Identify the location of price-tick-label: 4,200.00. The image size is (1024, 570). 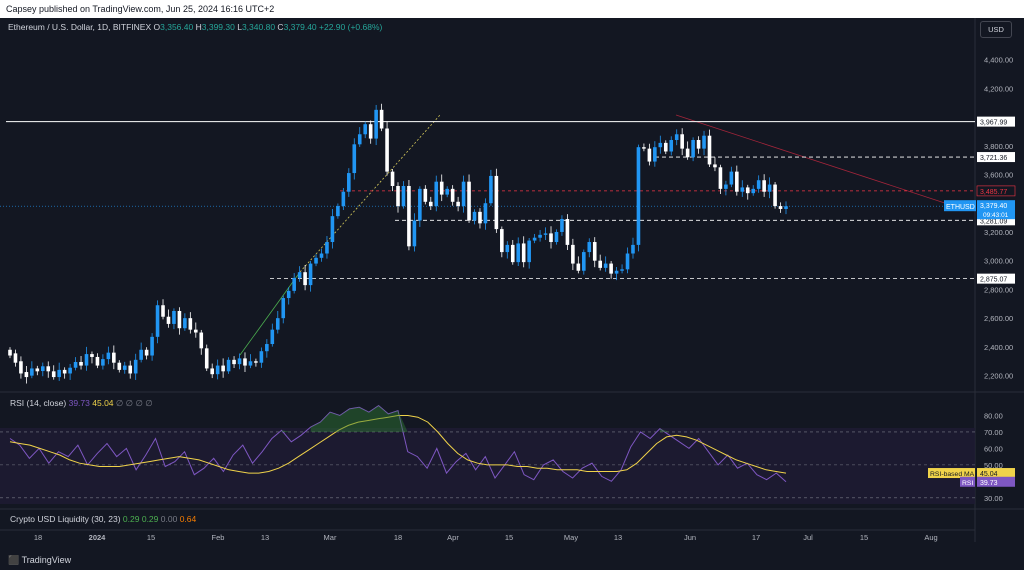
(998, 88).